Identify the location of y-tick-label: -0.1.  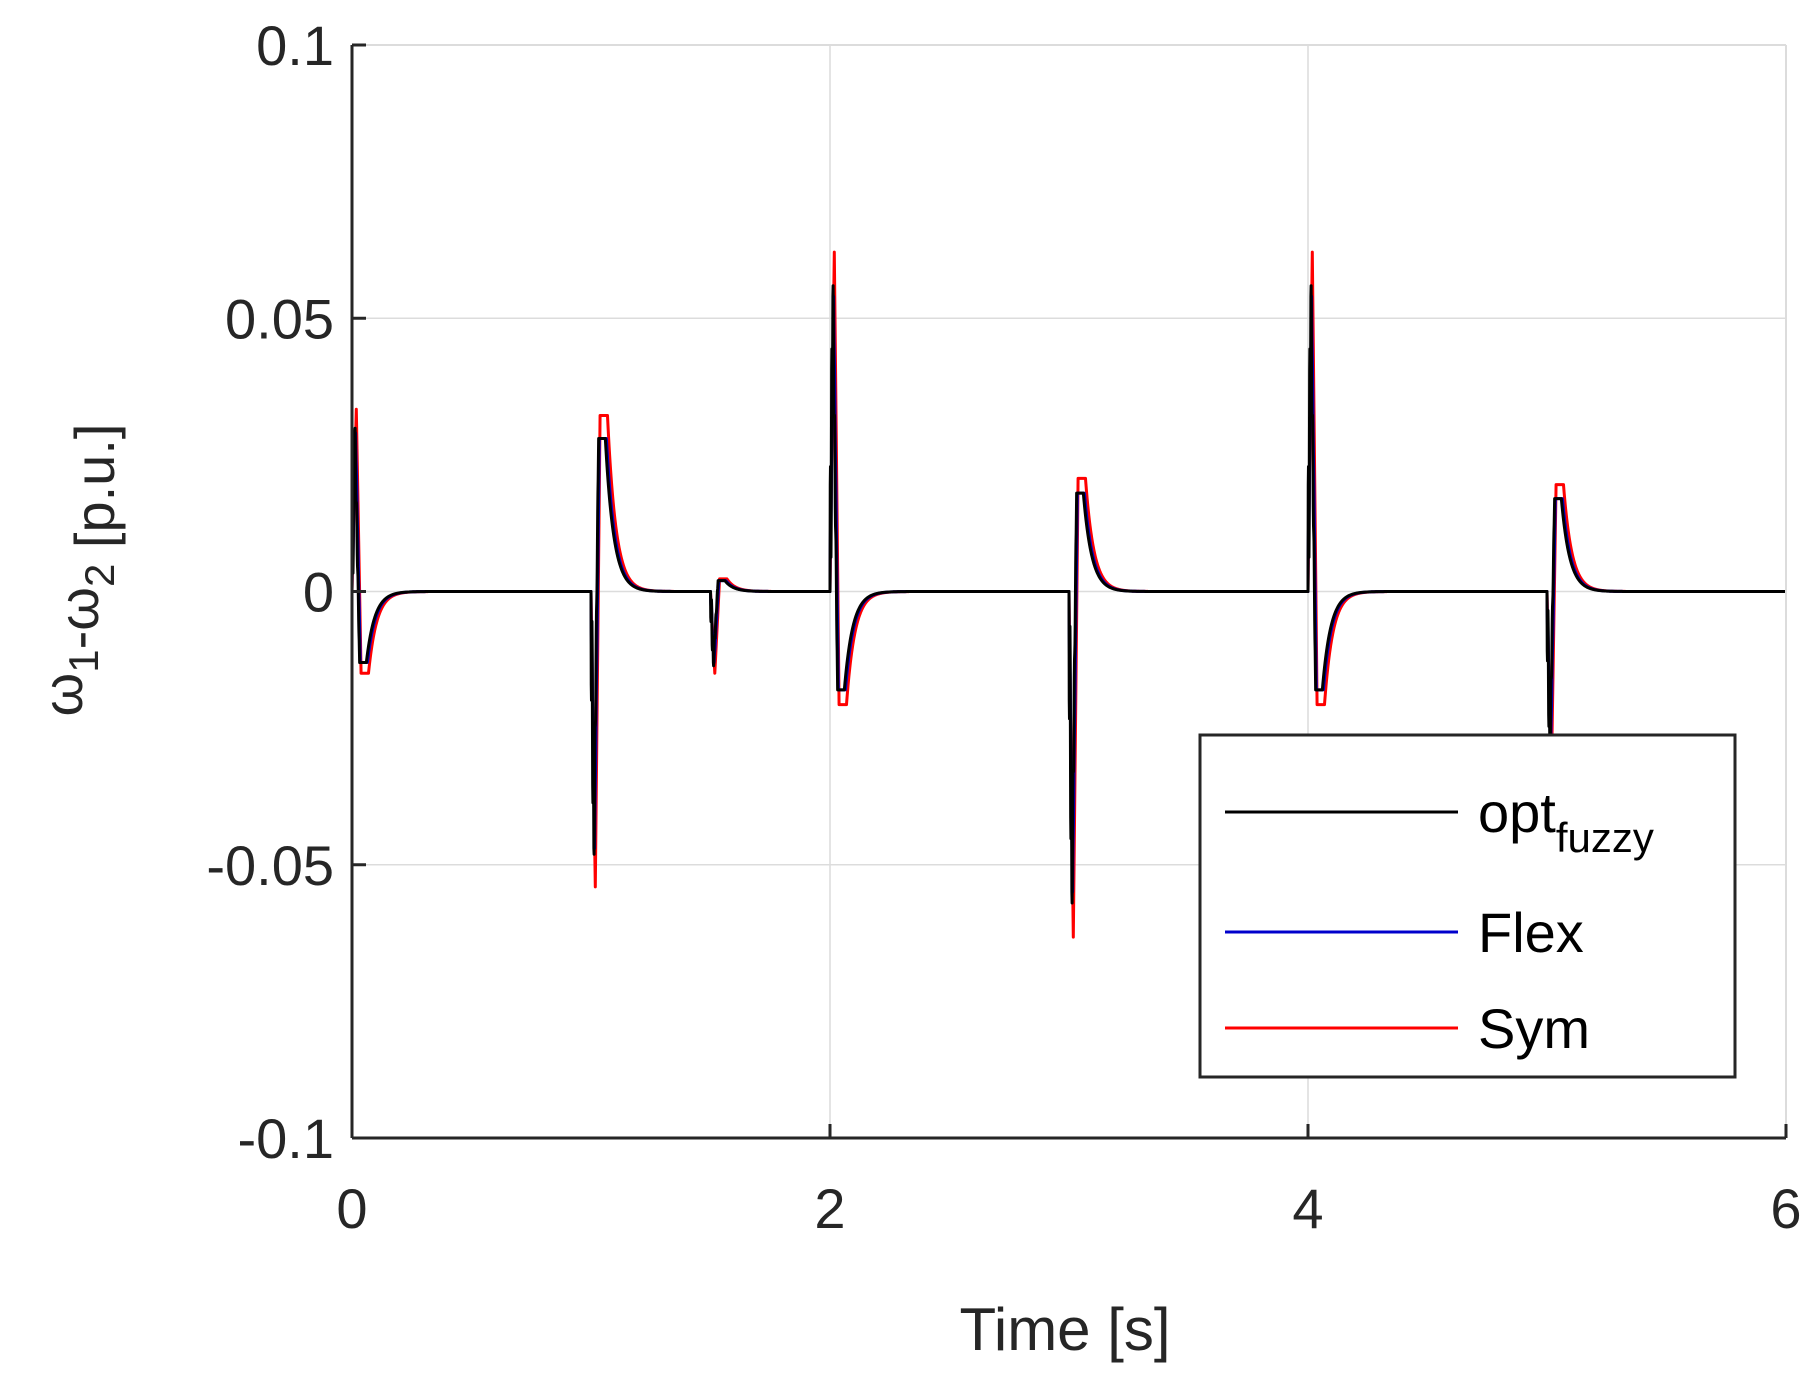
(286, 1138).